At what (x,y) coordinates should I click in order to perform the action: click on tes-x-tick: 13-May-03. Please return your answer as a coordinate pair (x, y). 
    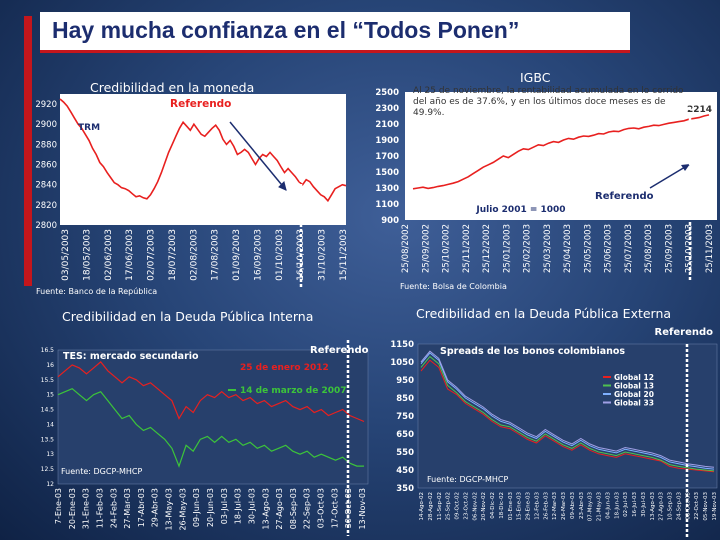
    Looking at the image, I should click on (169, 509).